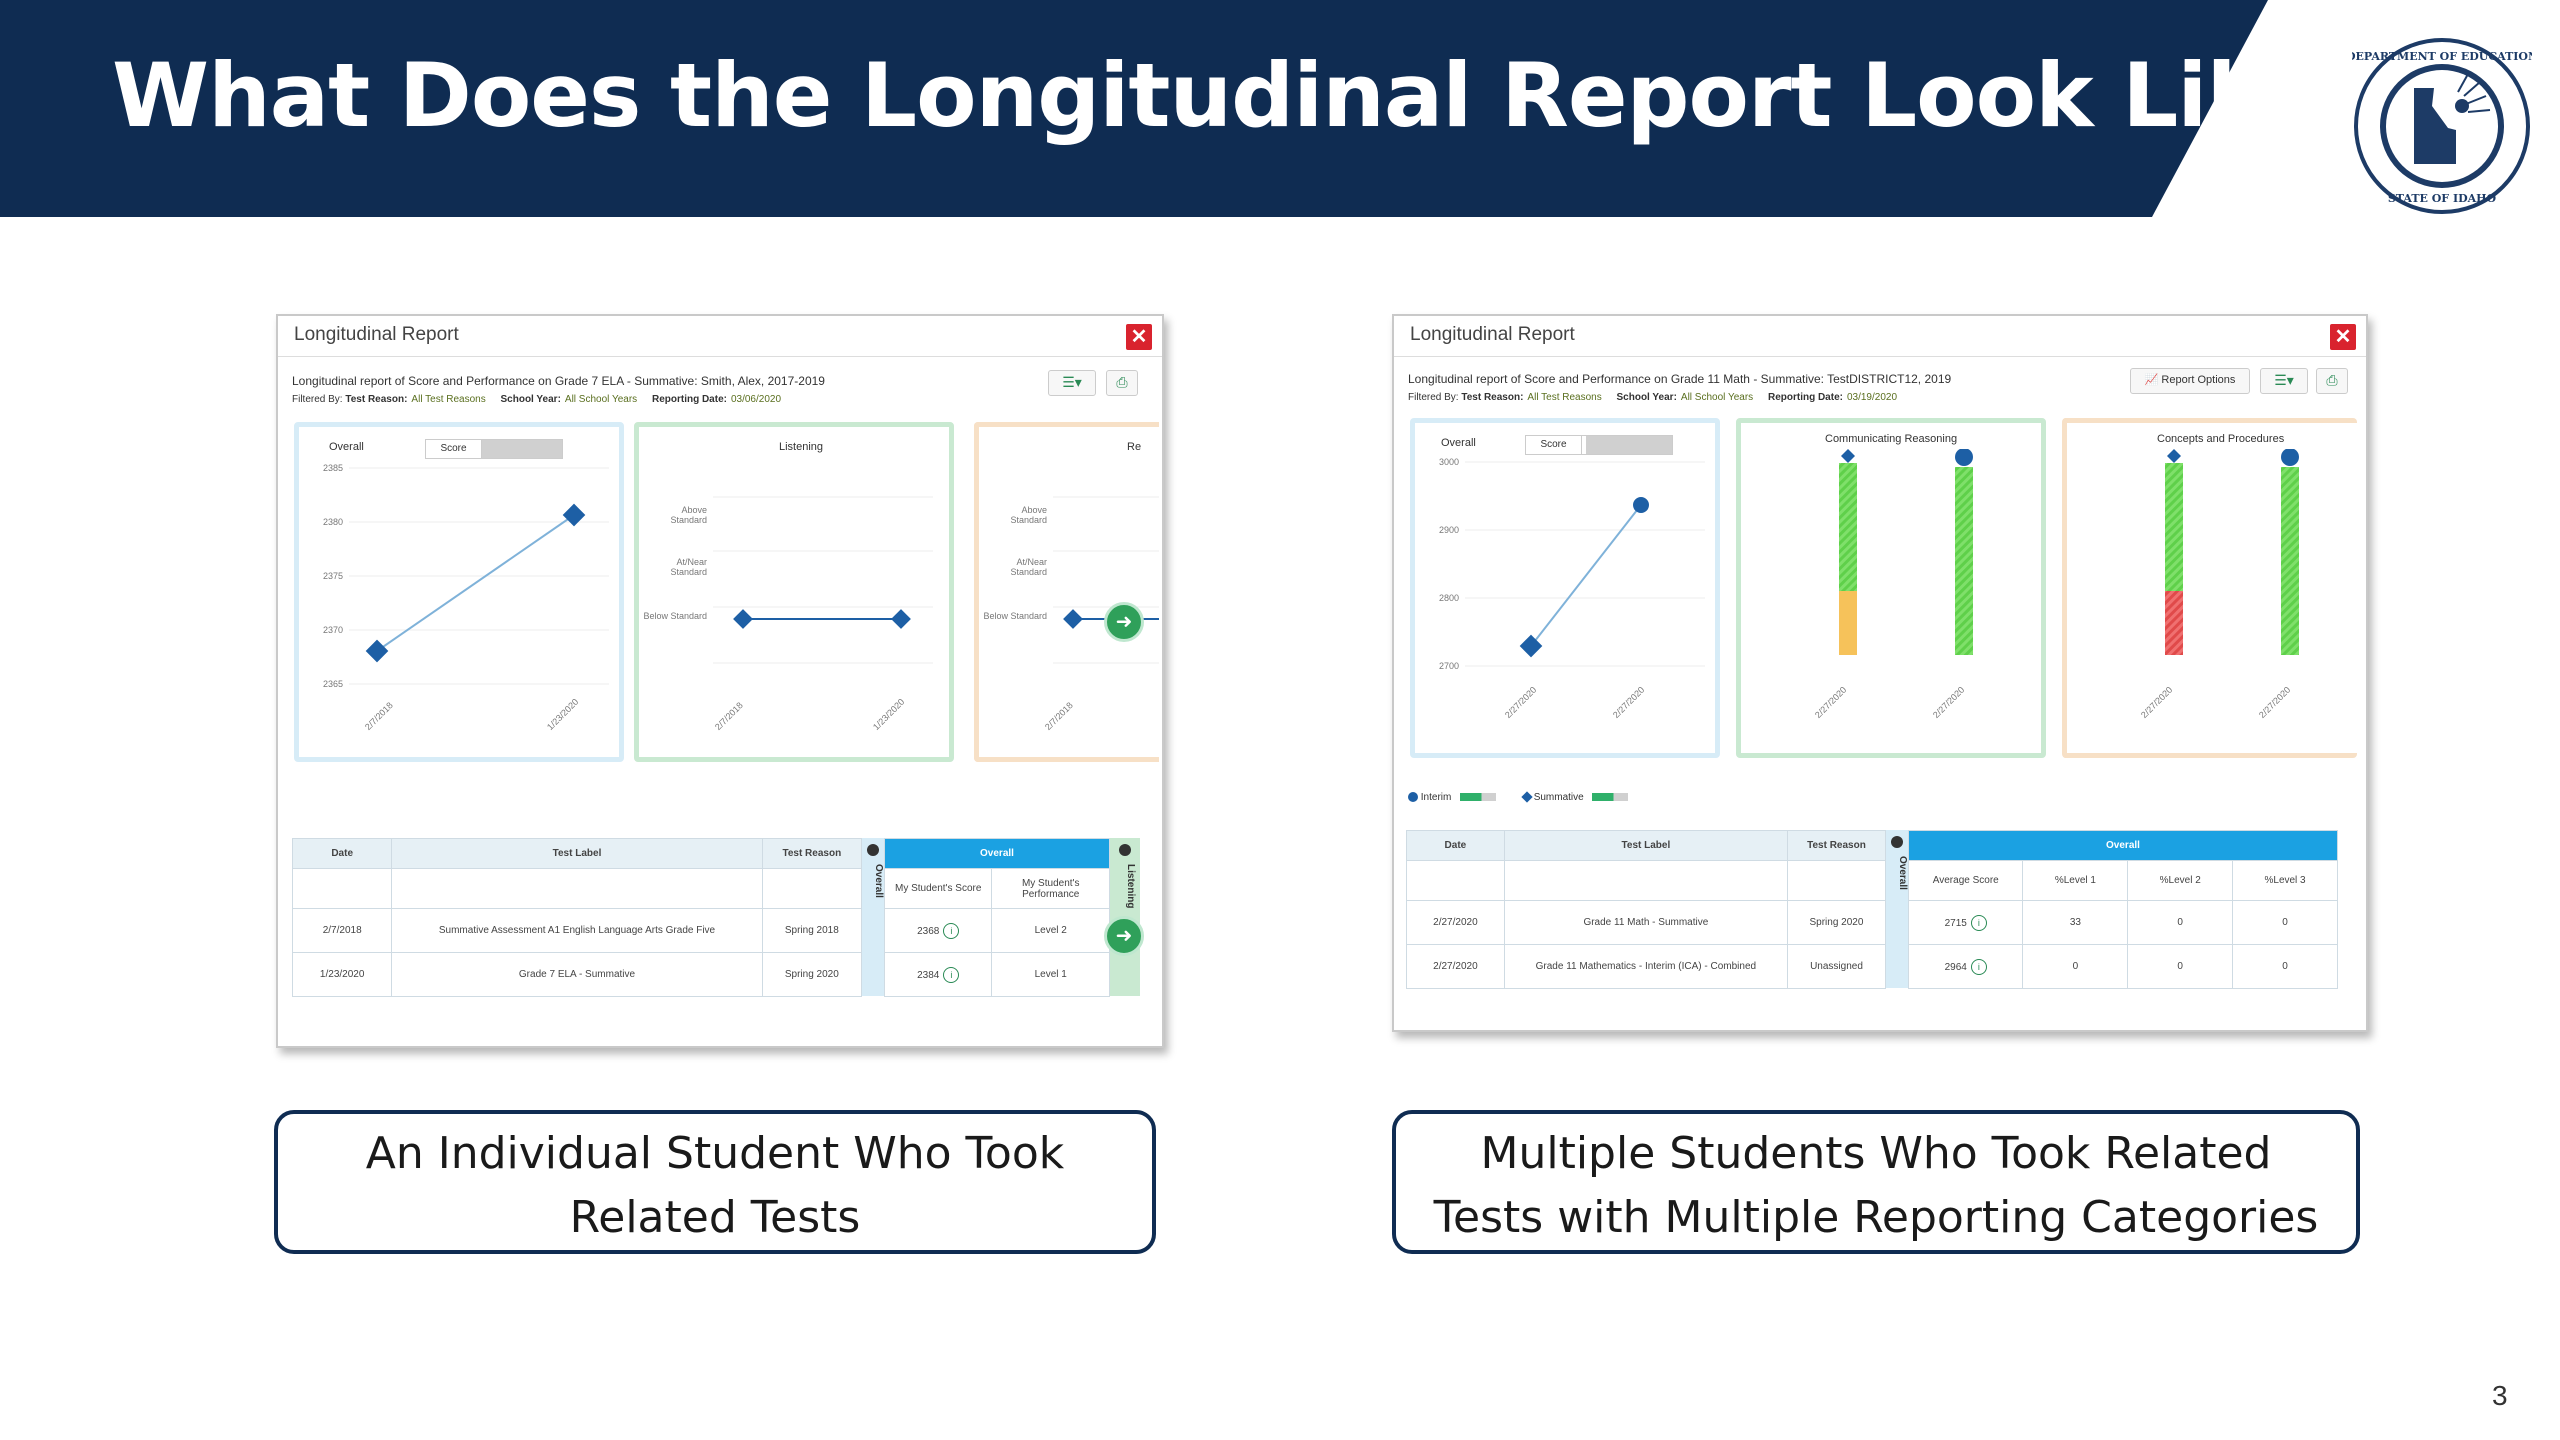  Describe the element at coordinates (2442, 126) in the screenshot. I see `idaho-education-seal: DEPARTMENT OF EDUCATION STATE OF IDAHO` at that location.